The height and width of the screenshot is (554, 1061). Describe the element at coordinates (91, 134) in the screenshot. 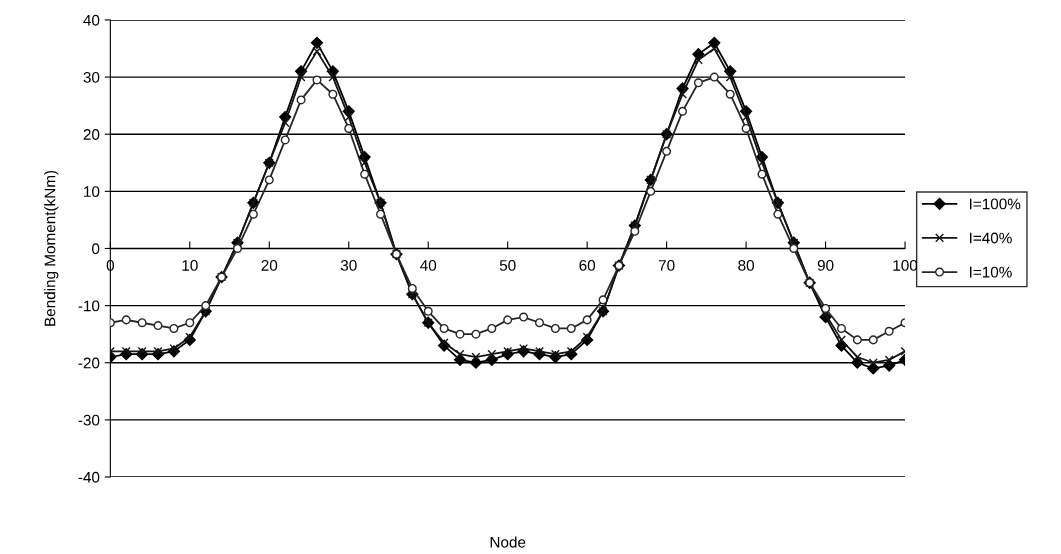

I see `y-tick-label: 20` at that location.